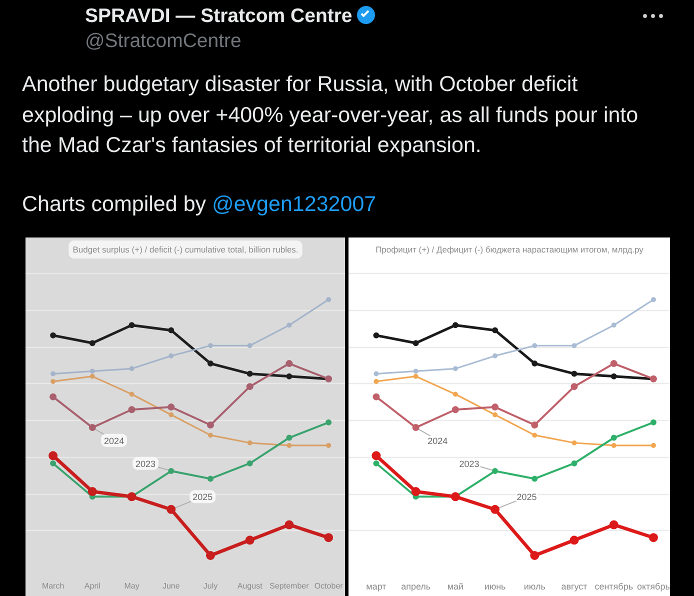  What do you see at coordinates (290, 586) in the screenshot?
I see `x-tick-label: September` at bounding box center [290, 586].